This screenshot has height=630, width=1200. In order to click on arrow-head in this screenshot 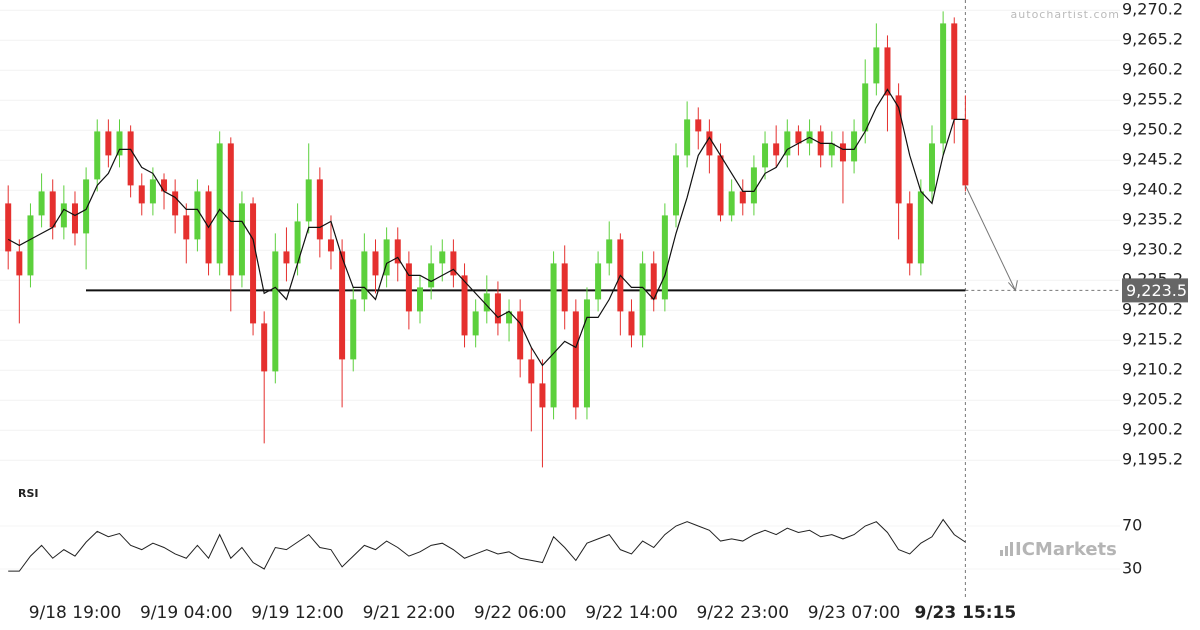, I will do `click(1013, 286)`.